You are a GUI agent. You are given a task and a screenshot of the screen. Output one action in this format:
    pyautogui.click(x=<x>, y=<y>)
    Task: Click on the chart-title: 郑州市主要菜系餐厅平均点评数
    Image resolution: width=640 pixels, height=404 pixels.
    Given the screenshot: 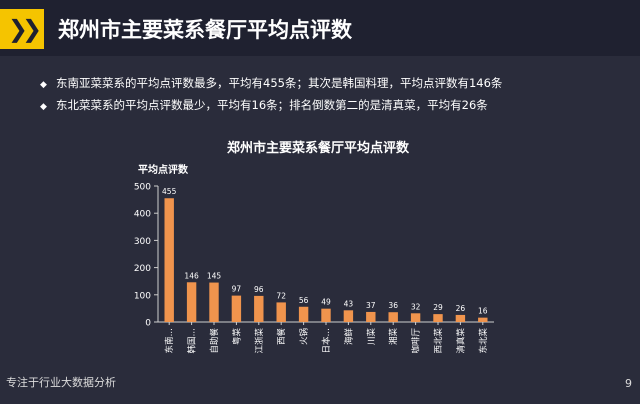 What is the action you would take?
    pyautogui.click(x=318, y=148)
    